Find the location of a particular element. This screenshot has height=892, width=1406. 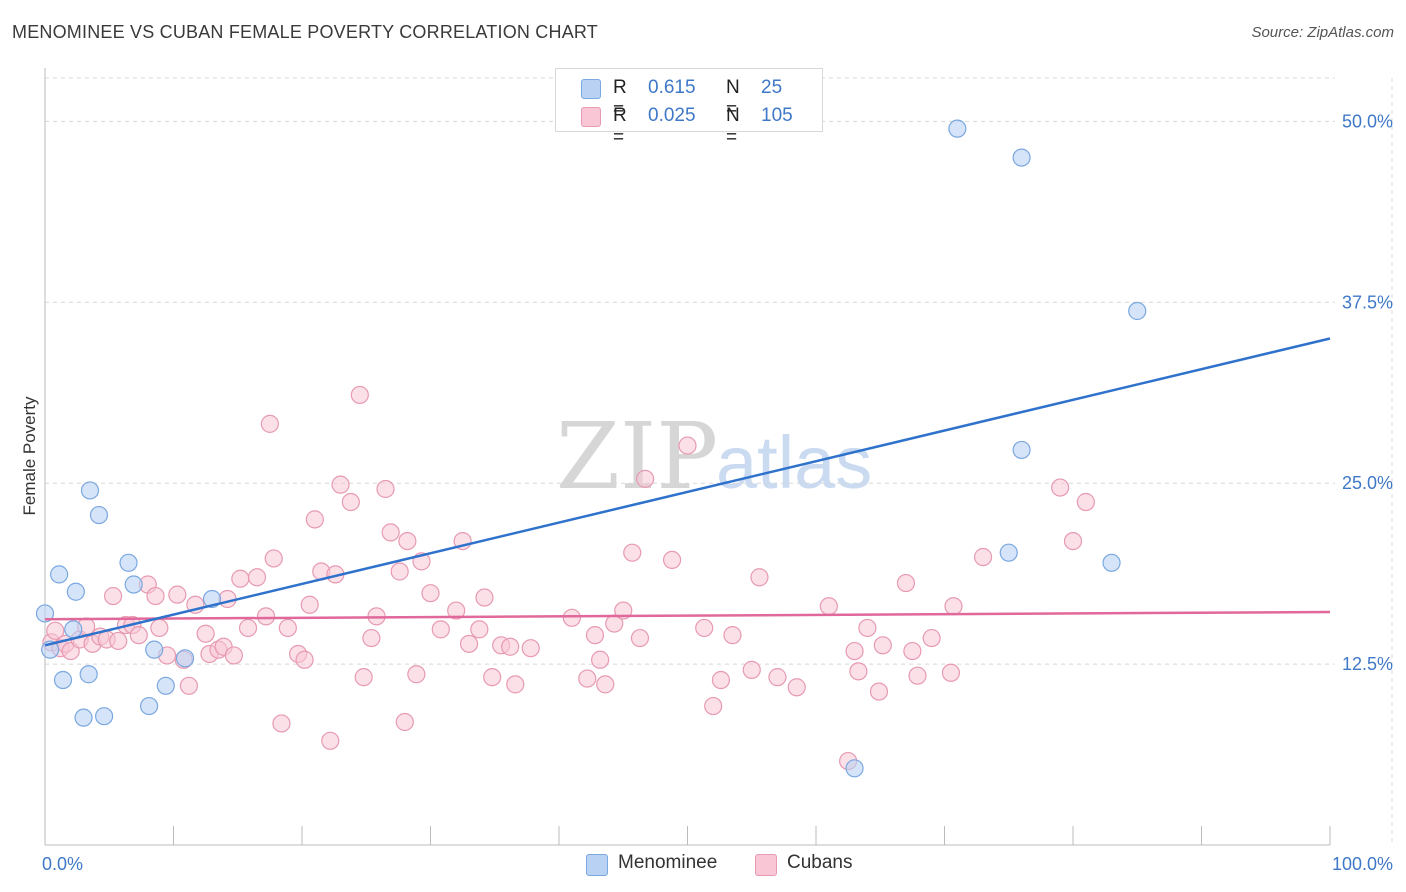

cubans-trend-line is located at coordinates (687, 615).